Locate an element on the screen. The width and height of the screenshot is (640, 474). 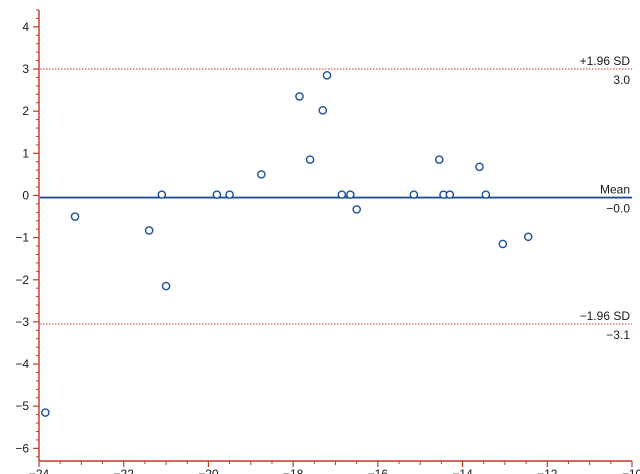
upper-sd-value-label: 3.0 is located at coordinates (621, 80).